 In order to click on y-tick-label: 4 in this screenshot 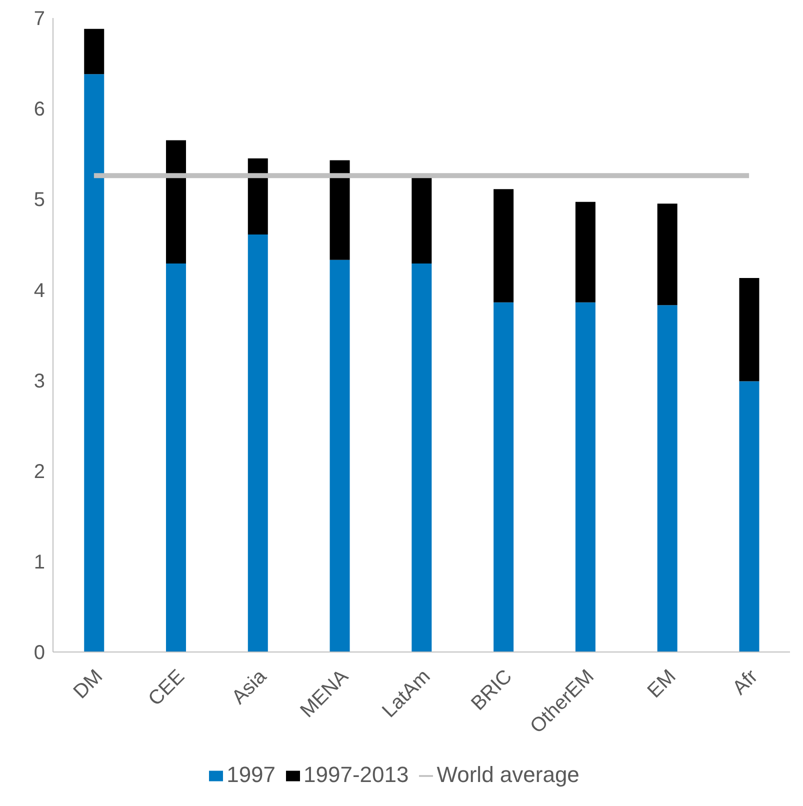, I will do `click(39, 291)`.